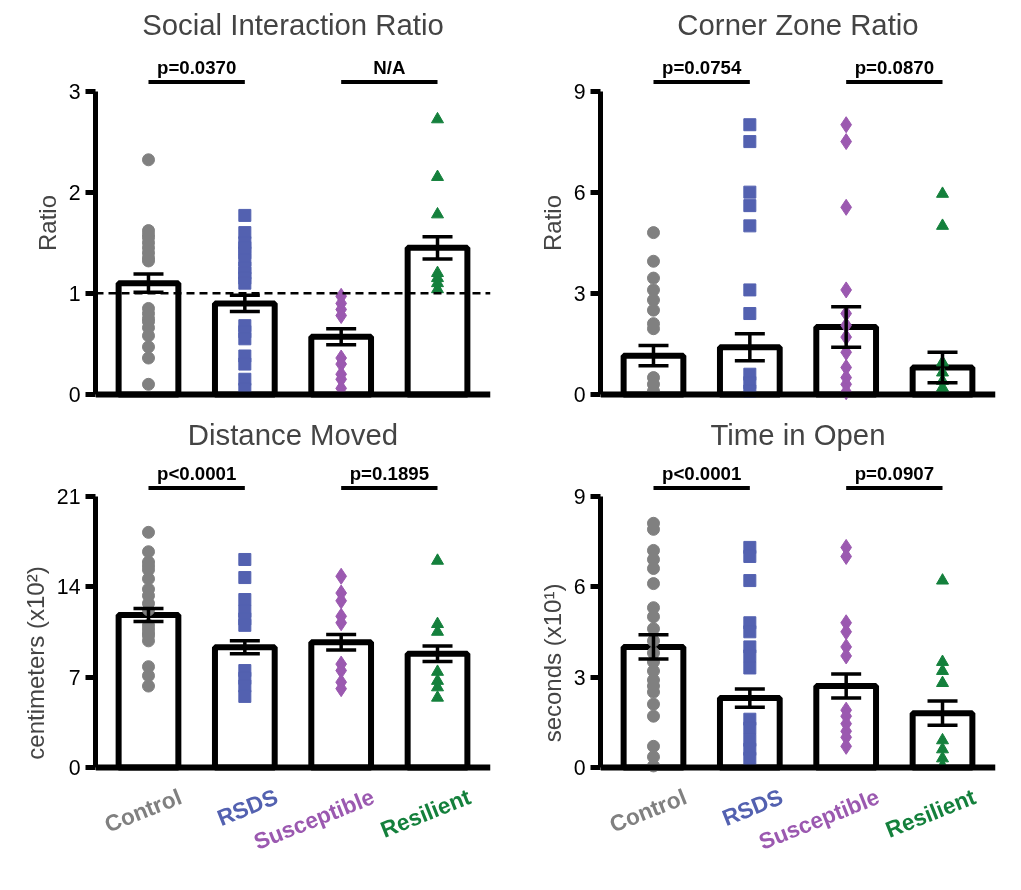  What do you see at coordinates (894, 67) in the screenshot?
I see `text: p=0.0870` at bounding box center [894, 67].